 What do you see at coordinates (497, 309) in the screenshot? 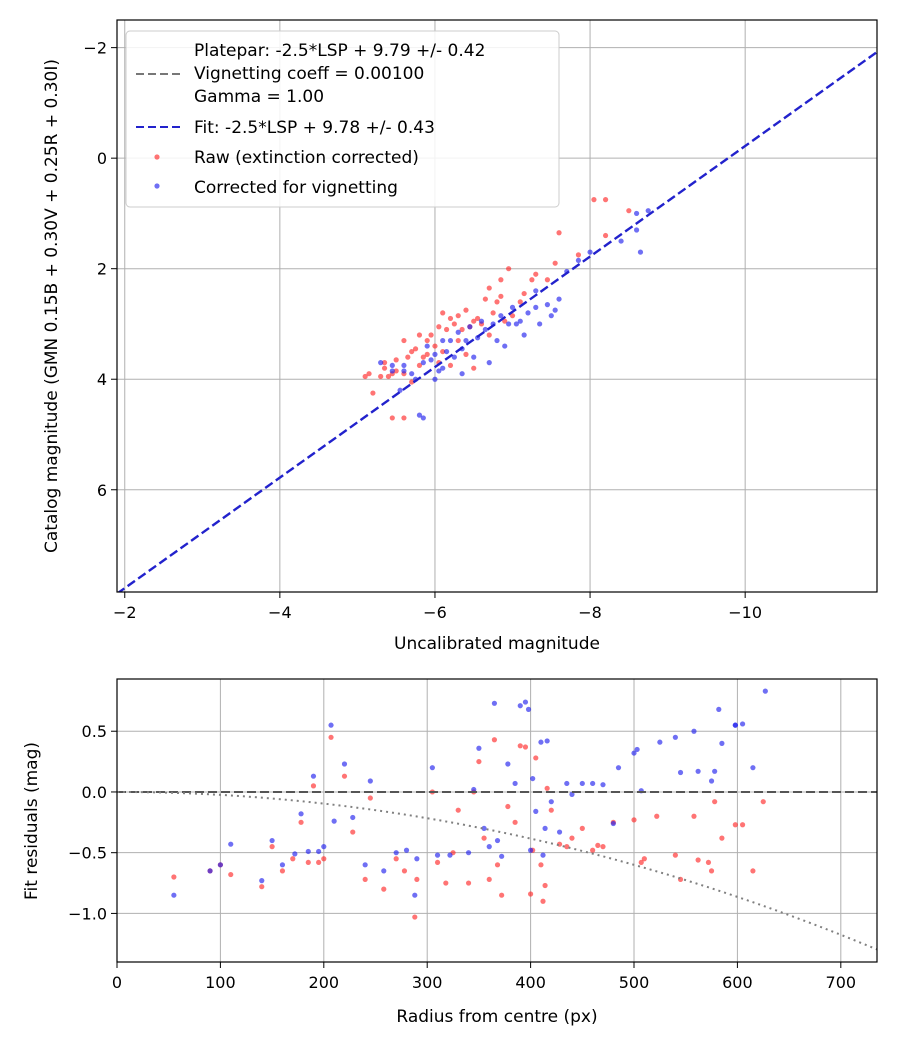
I see `top-series-raw` at bounding box center [497, 309].